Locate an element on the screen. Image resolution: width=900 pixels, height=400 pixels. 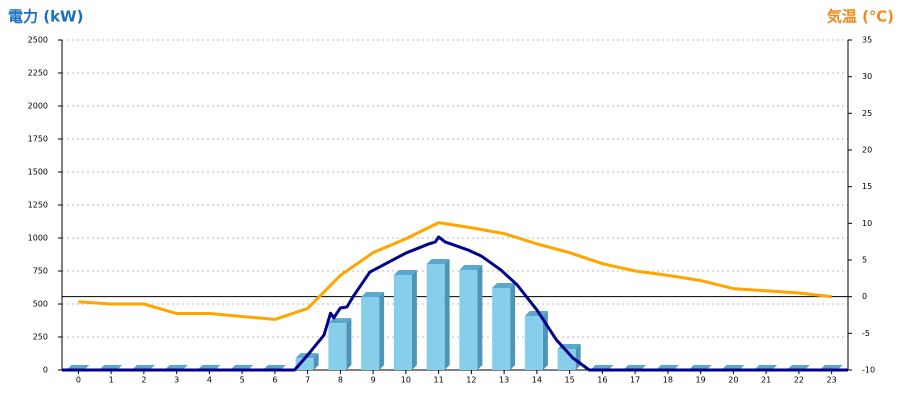
y-tick-label: 1250 is located at coordinates (38, 205).